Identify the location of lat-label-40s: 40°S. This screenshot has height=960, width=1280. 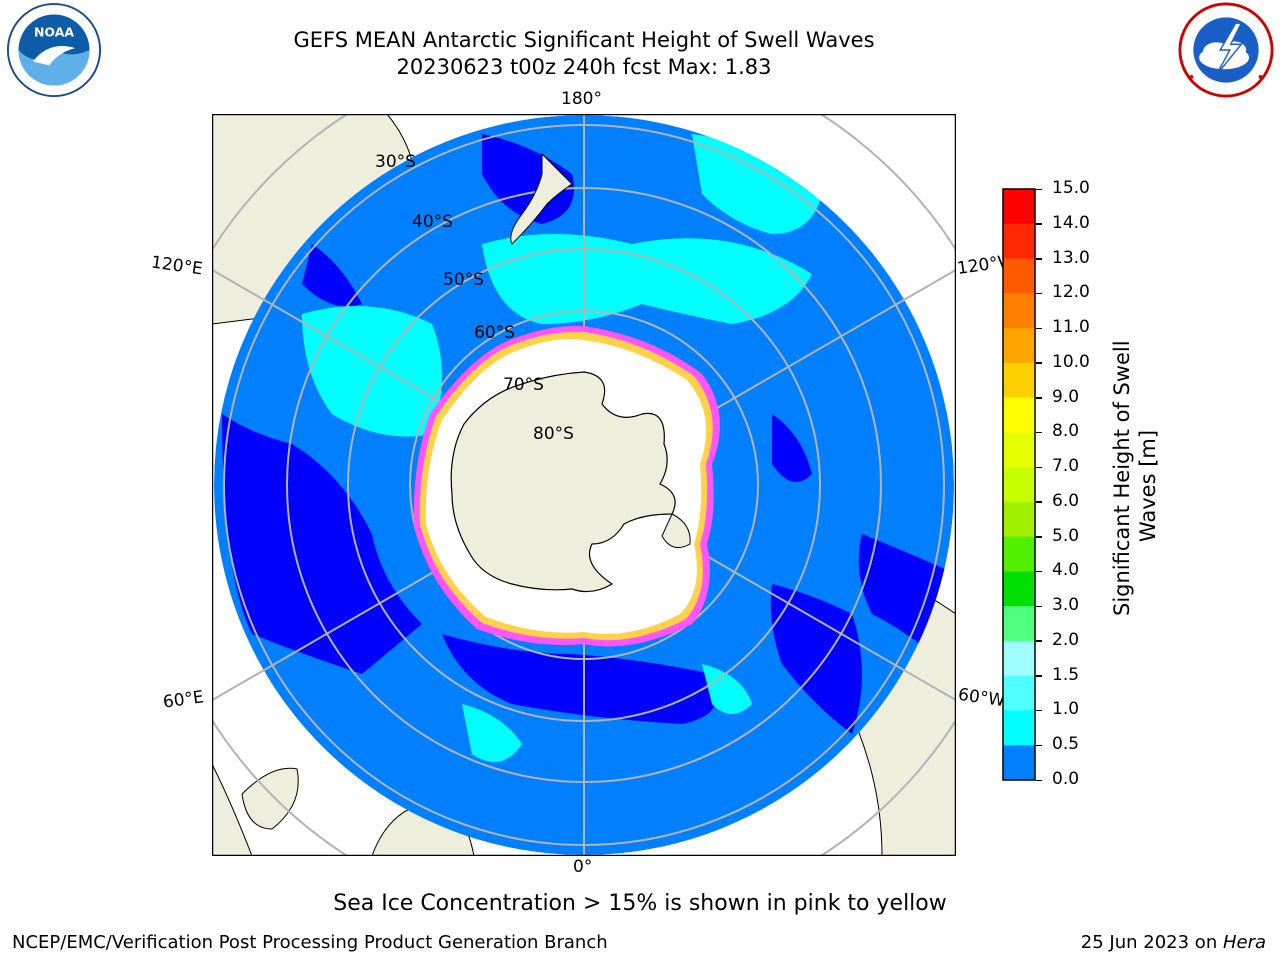
(432, 222).